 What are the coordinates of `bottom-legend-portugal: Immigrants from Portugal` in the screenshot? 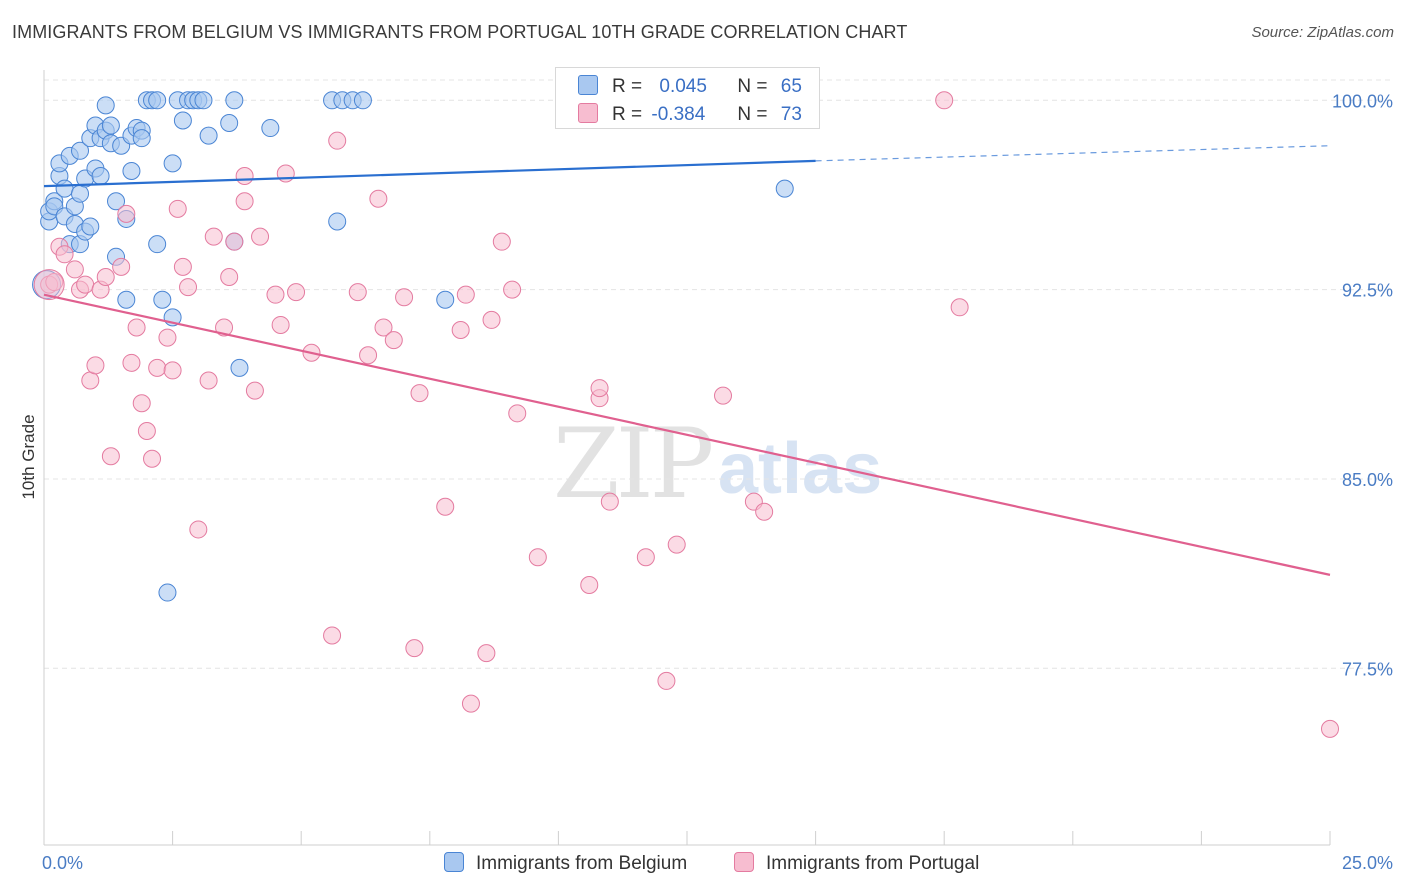 It's located at (856, 863).